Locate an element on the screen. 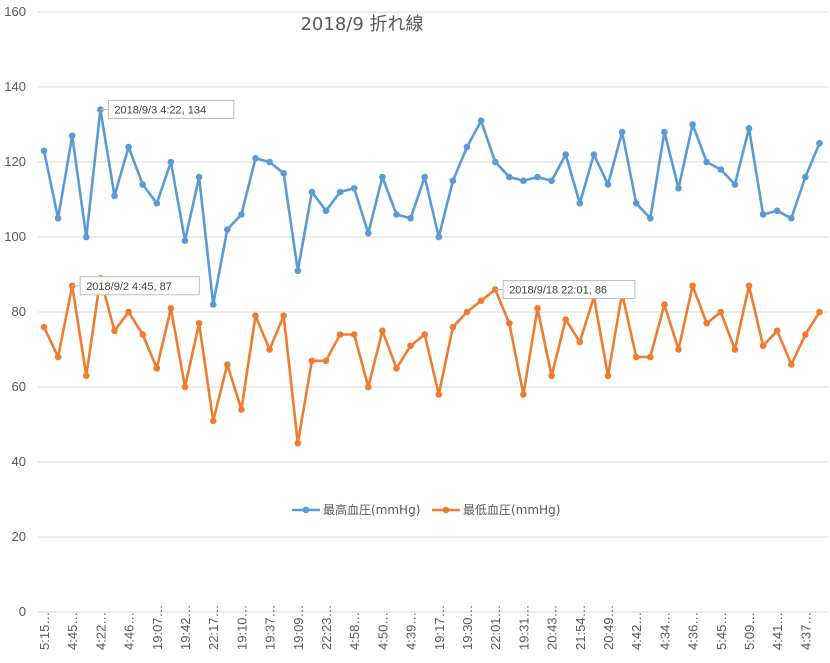 The width and height of the screenshot is (830, 663). y-tick-label: 0 is located at coordinates (22, 611).